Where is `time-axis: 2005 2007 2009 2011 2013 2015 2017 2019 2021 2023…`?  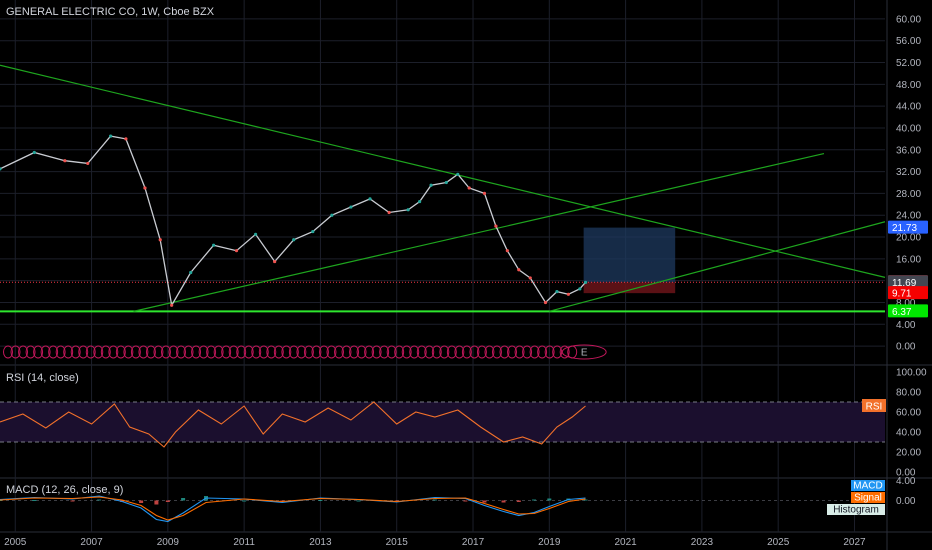
time-axis: 2005 2007 2009 2011 2013 2015 2017 2019 2021 2023… is located at coordinates (435, 542).